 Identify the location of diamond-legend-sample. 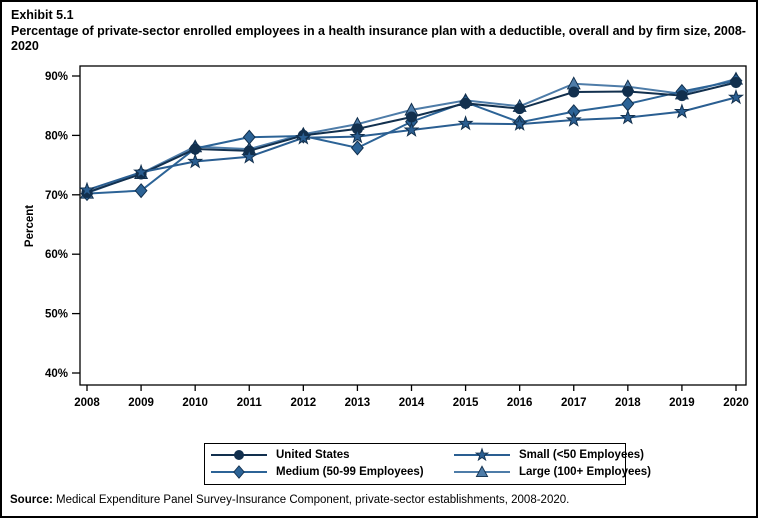
(239, 472).